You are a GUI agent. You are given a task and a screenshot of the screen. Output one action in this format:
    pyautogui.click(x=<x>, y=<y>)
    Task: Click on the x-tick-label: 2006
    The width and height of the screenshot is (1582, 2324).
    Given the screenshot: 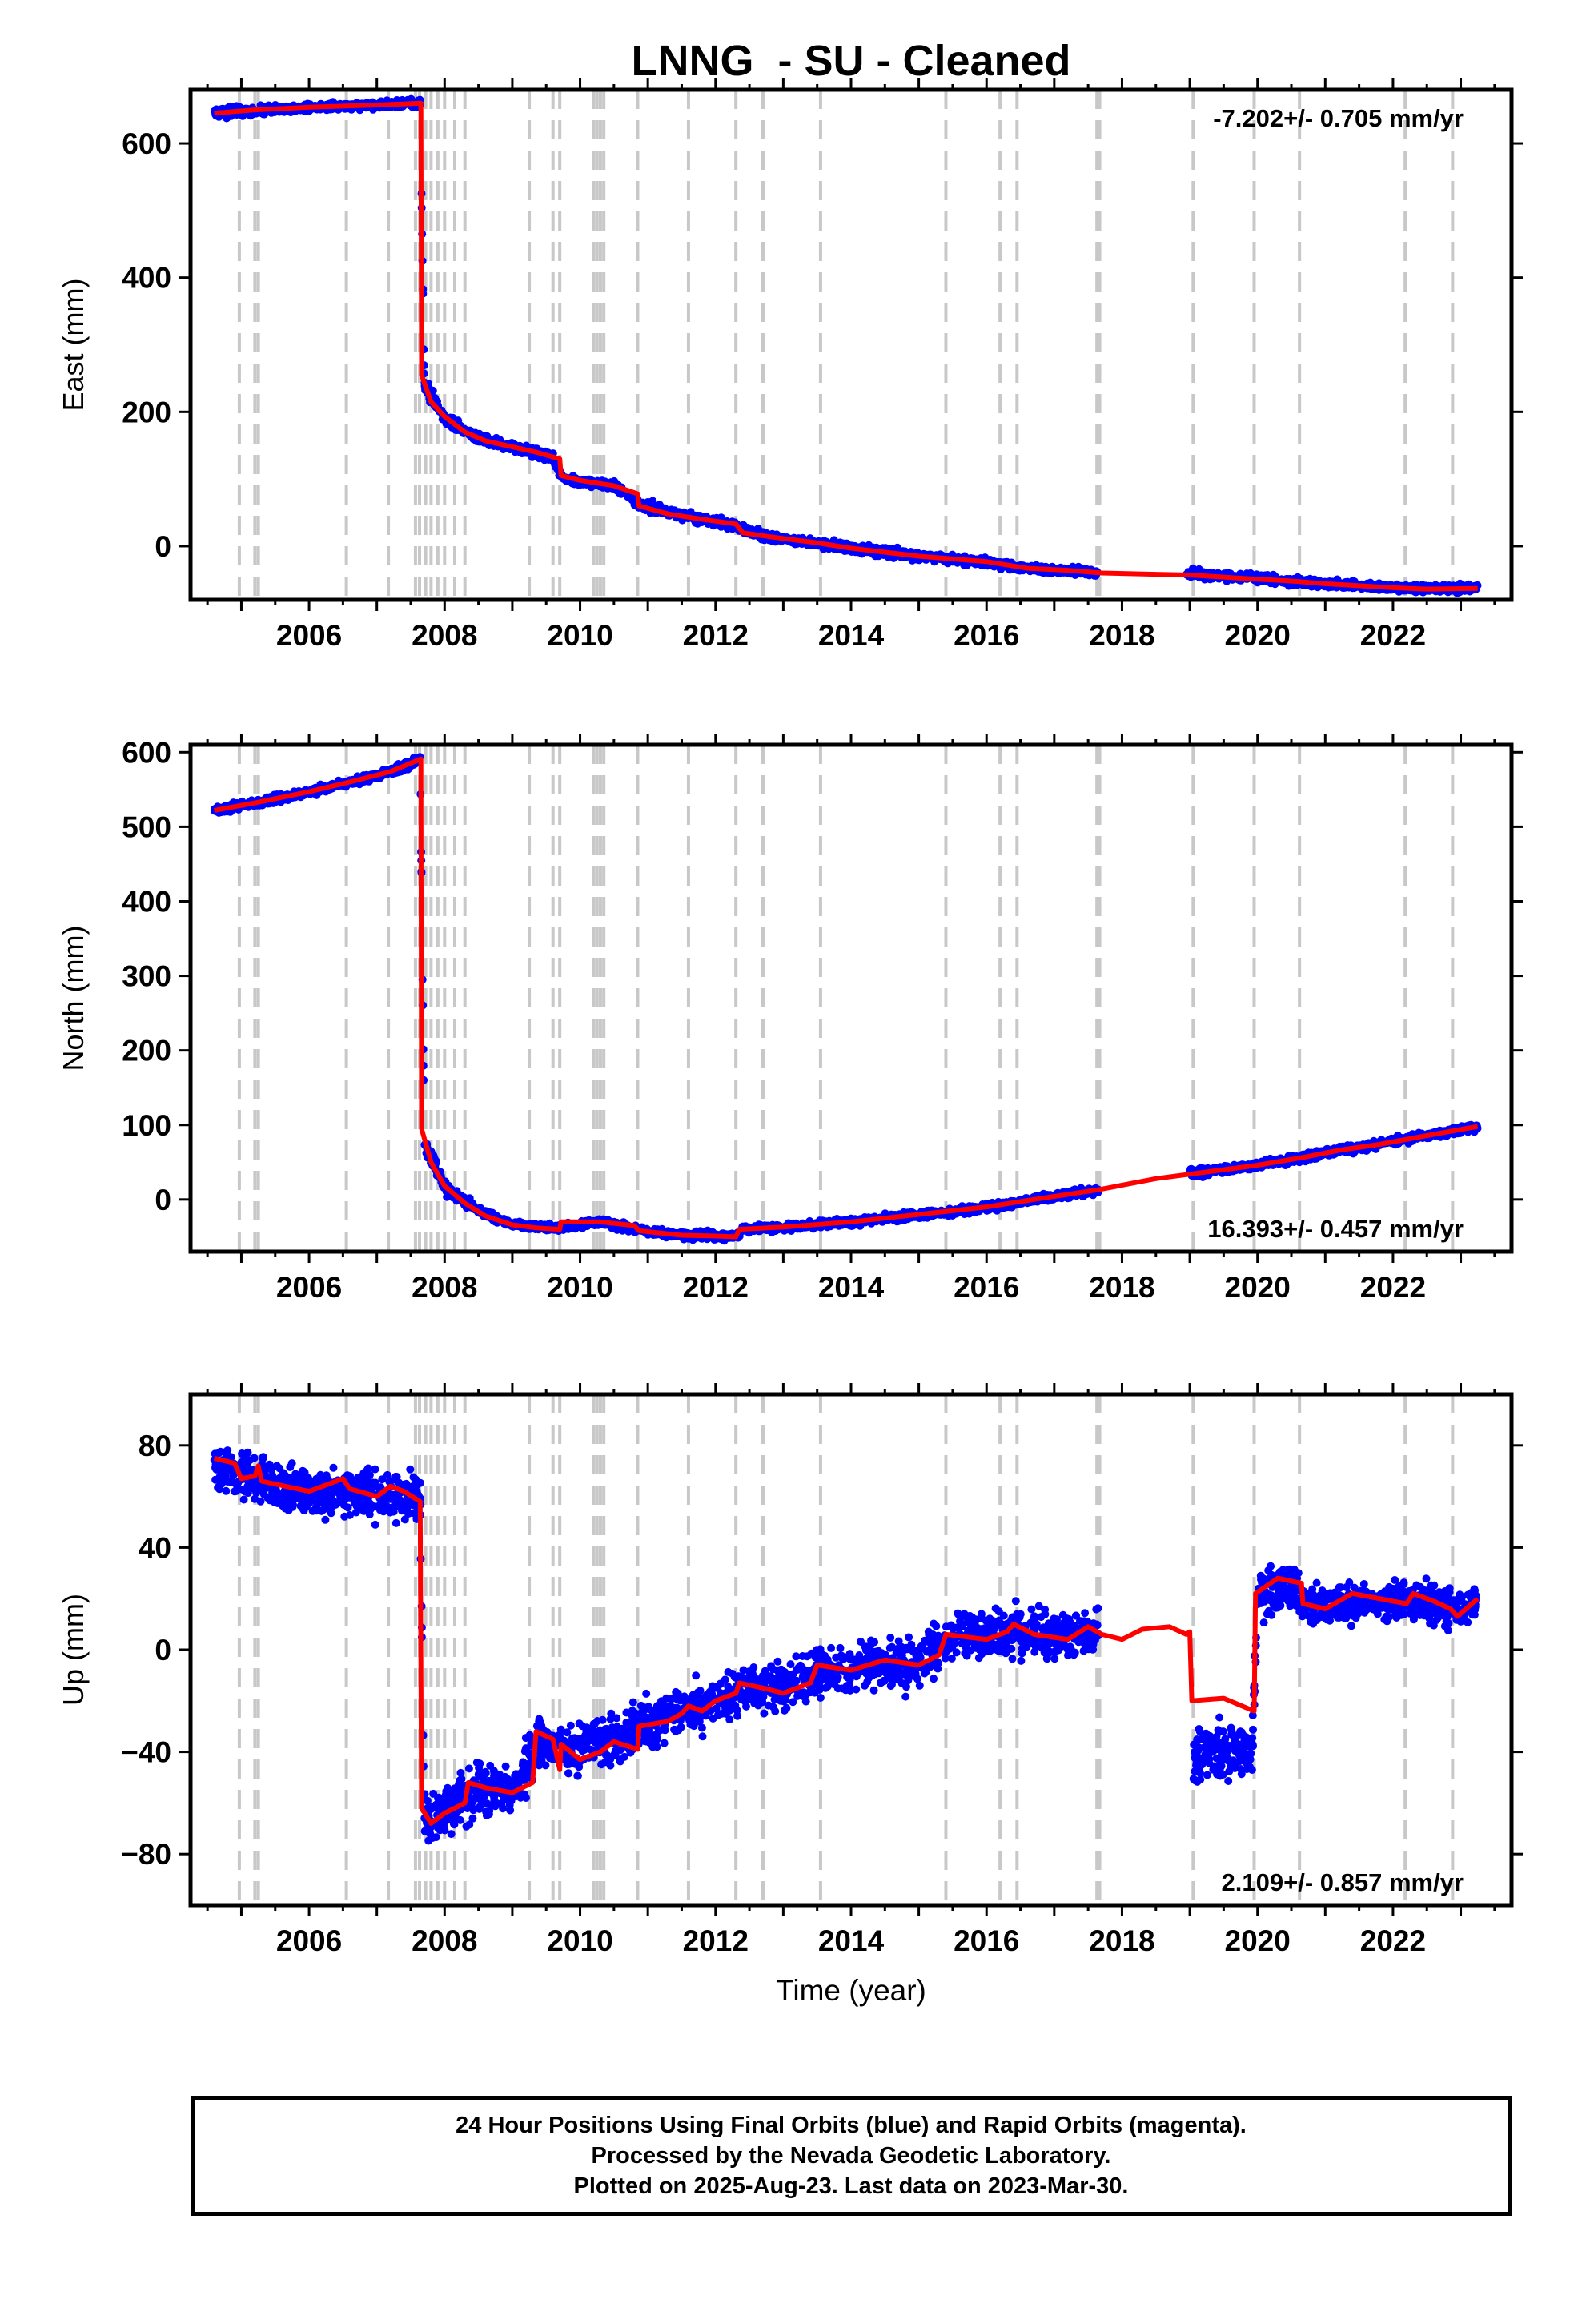 What is the action you would take?
    pyautogui.click(x=309, y=635)
    